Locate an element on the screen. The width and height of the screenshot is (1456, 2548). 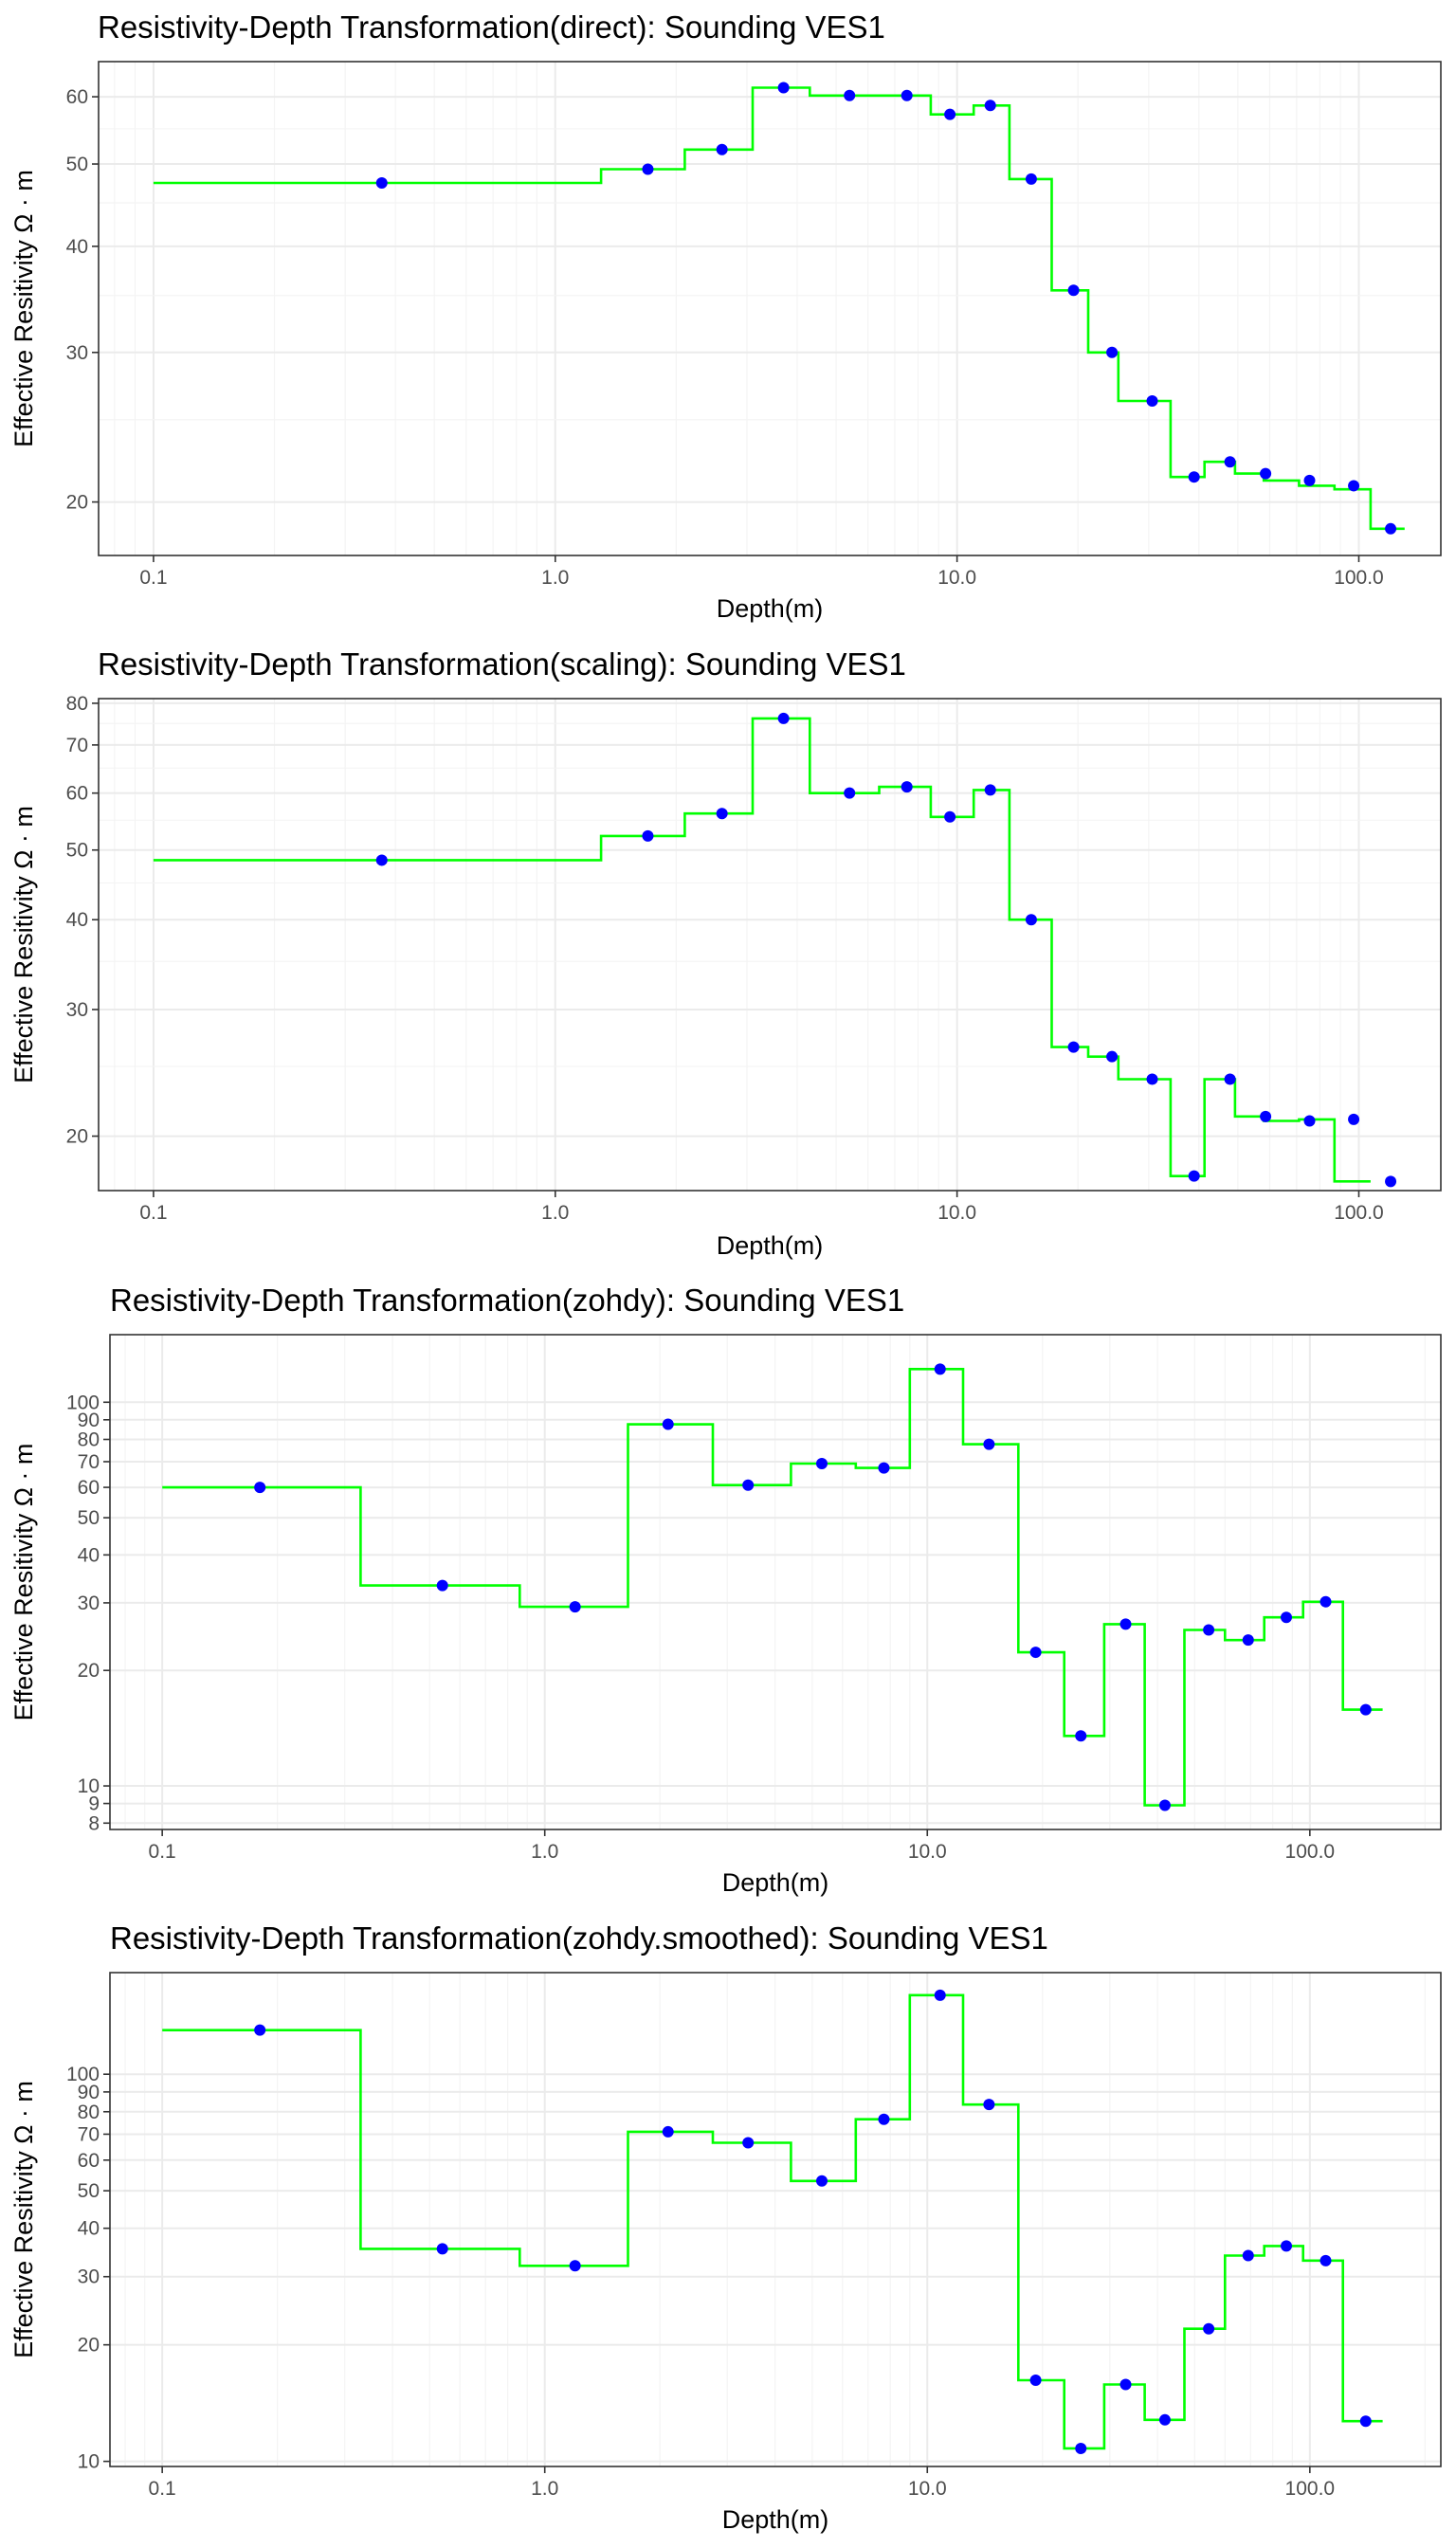
y-tick-label: 9 is located at coordinates (94, 1804).